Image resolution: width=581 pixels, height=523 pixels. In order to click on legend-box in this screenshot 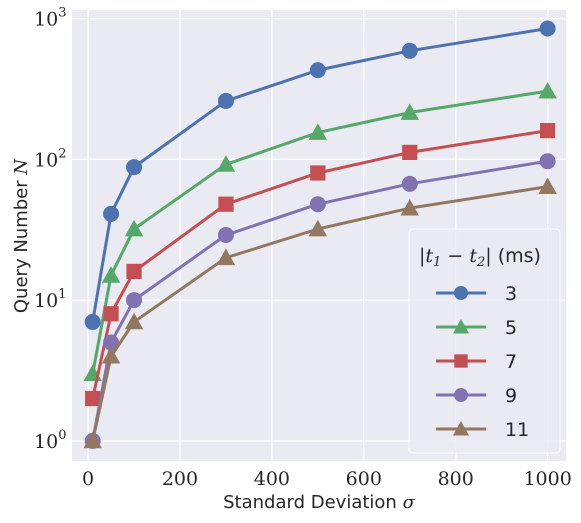, I will do `click(484, 341)`.